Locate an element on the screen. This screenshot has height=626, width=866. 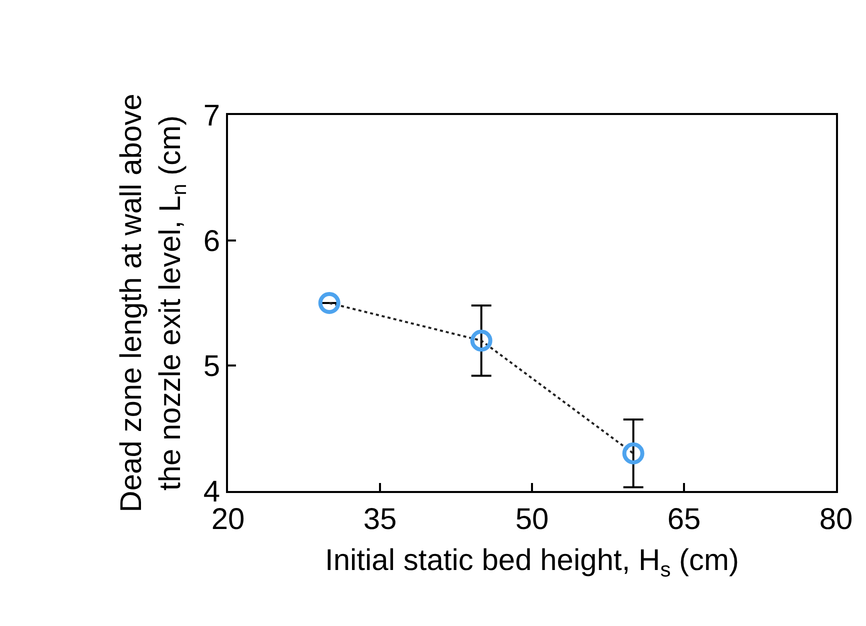
x-tick-label: 80 is located at coordinates (836, 519).